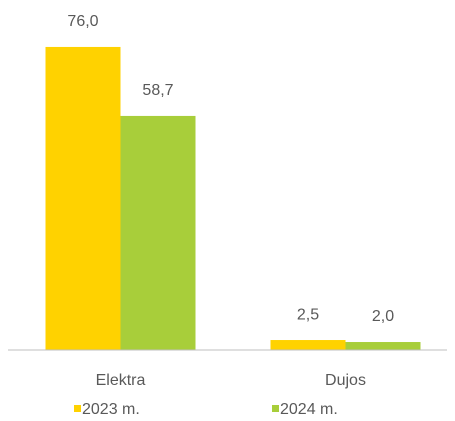 The width and height of the screenshot is (455, 421). Describe the element at coordinates (383, 316) in the screenshot. I see `data-label: 2,0` at that location.